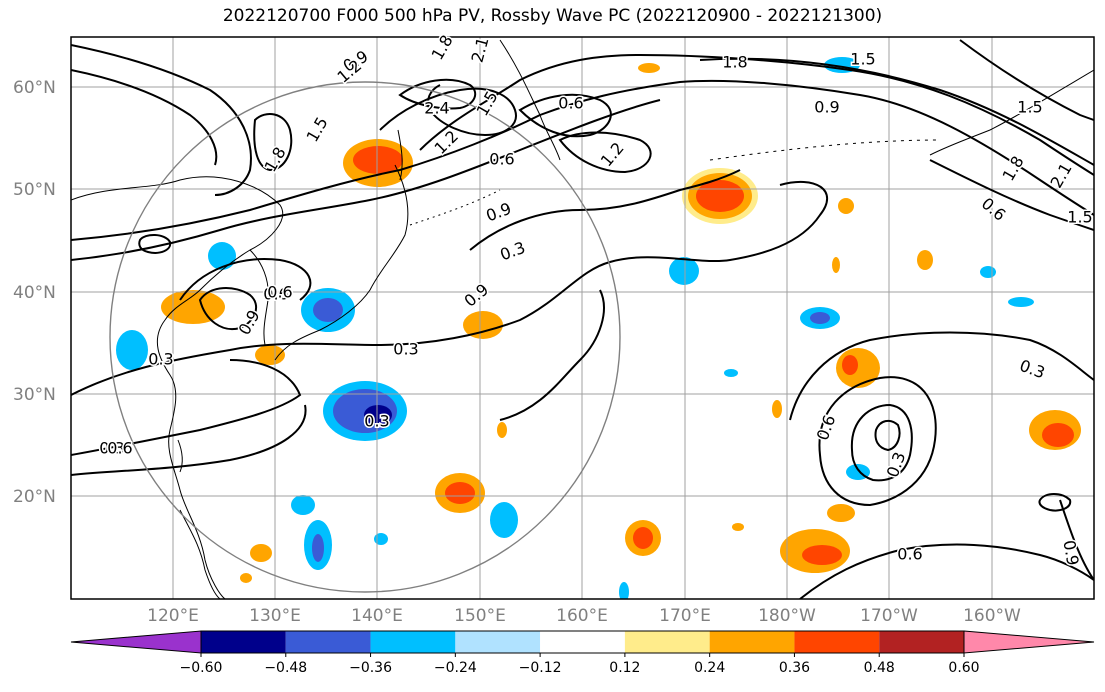 Image resolution: width=1105 pixels, height=692 pixels. I want to click on taiwan, so click(180, 456).